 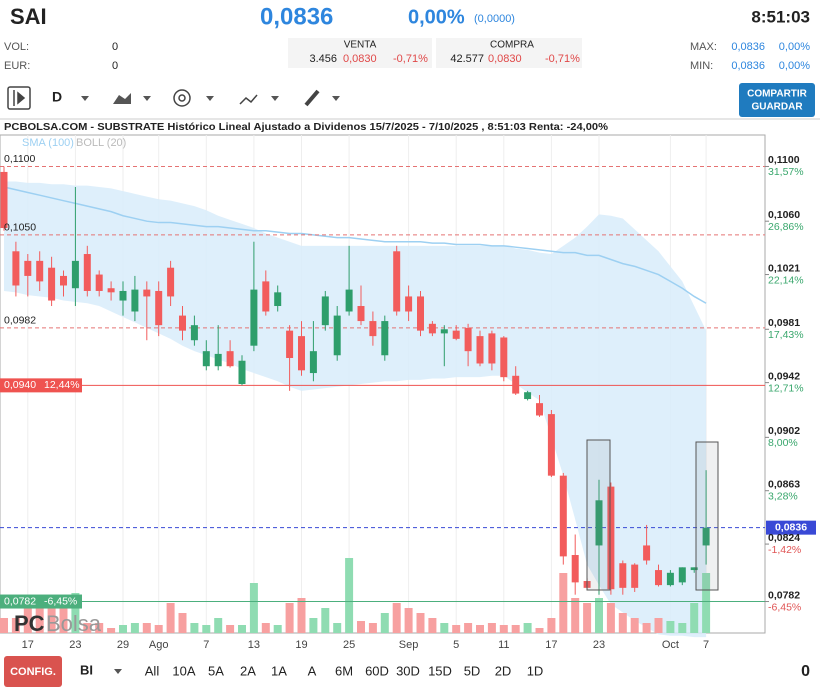 I want to click on y-tick-label: 0,1100, so click(x=784, y=160).